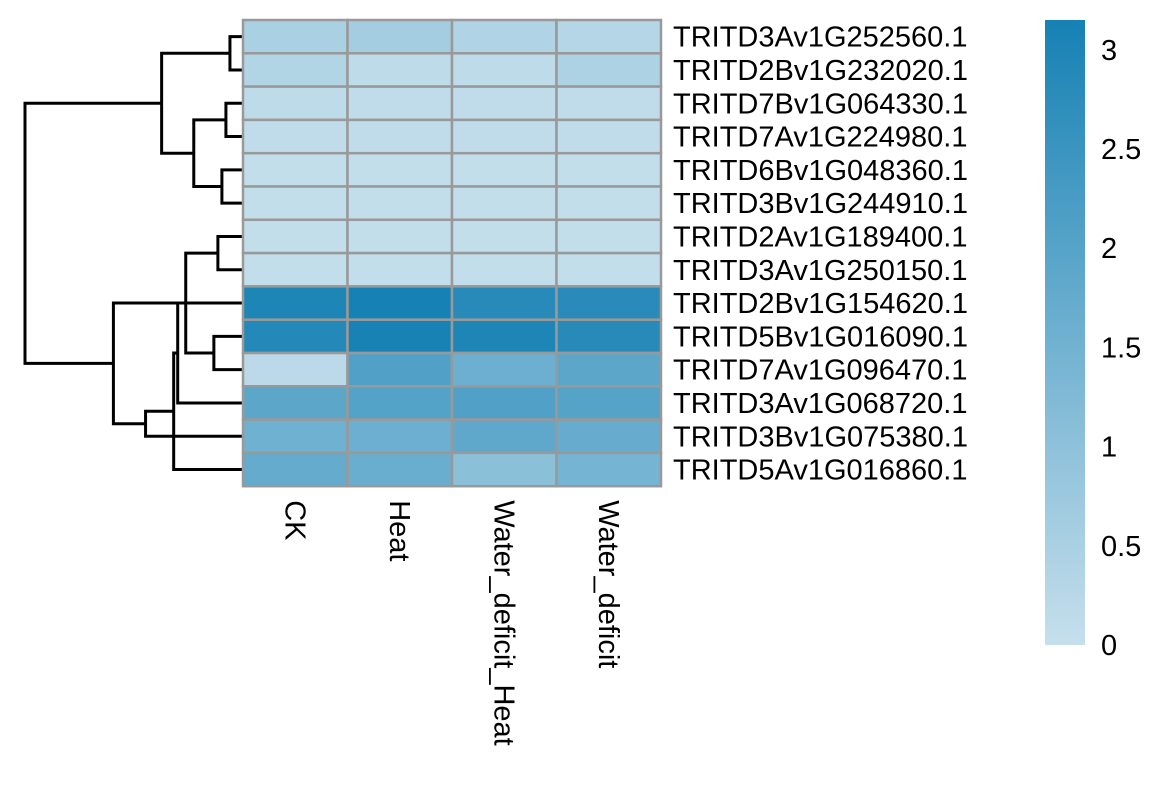  I want to click on row-label: TRITD5Bv1G016090.1, so click(820, 337).